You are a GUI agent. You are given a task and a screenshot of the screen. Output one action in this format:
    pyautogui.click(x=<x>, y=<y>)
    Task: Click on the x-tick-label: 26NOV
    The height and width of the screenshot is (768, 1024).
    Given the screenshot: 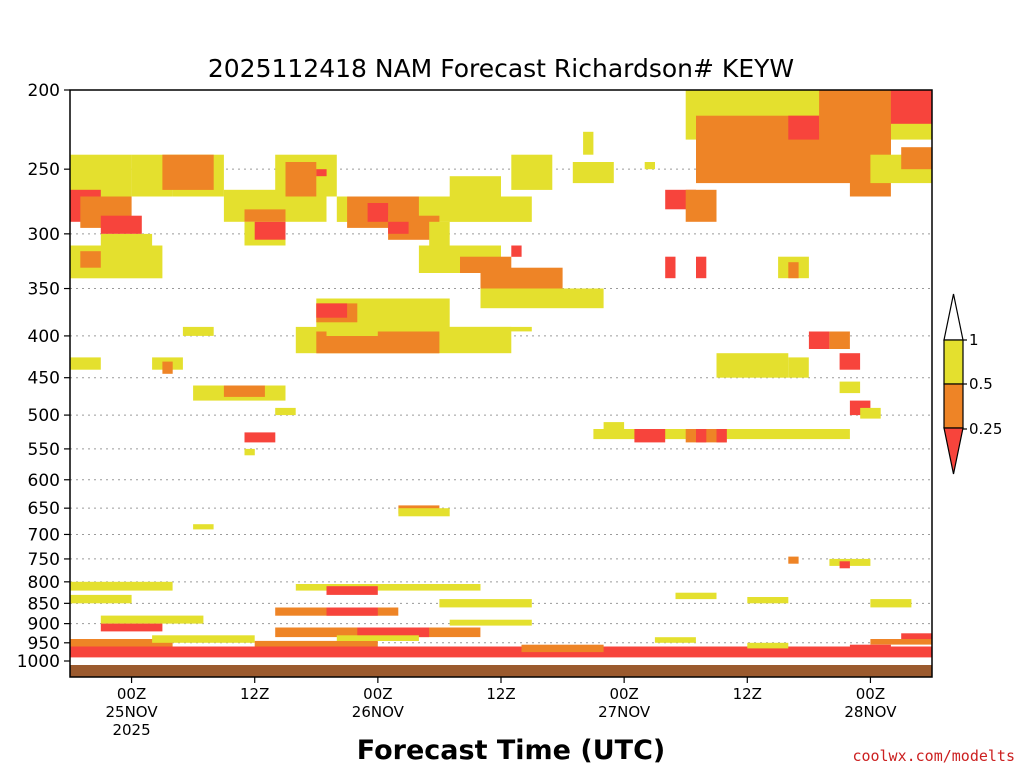 What is the action you would take?
    pyautogui.click(x=378, y=712)
    